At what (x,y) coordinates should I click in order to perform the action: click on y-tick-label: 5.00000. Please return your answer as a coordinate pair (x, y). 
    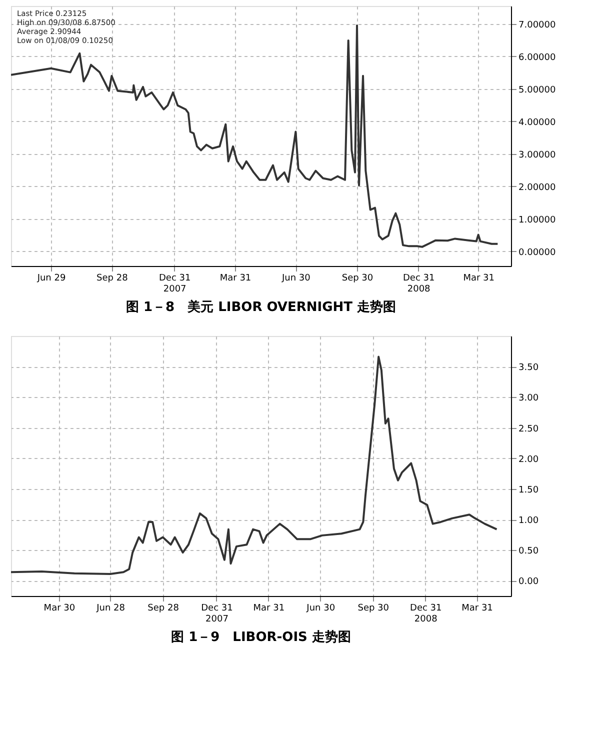
    Looking at the image, I should click on (537, 90).